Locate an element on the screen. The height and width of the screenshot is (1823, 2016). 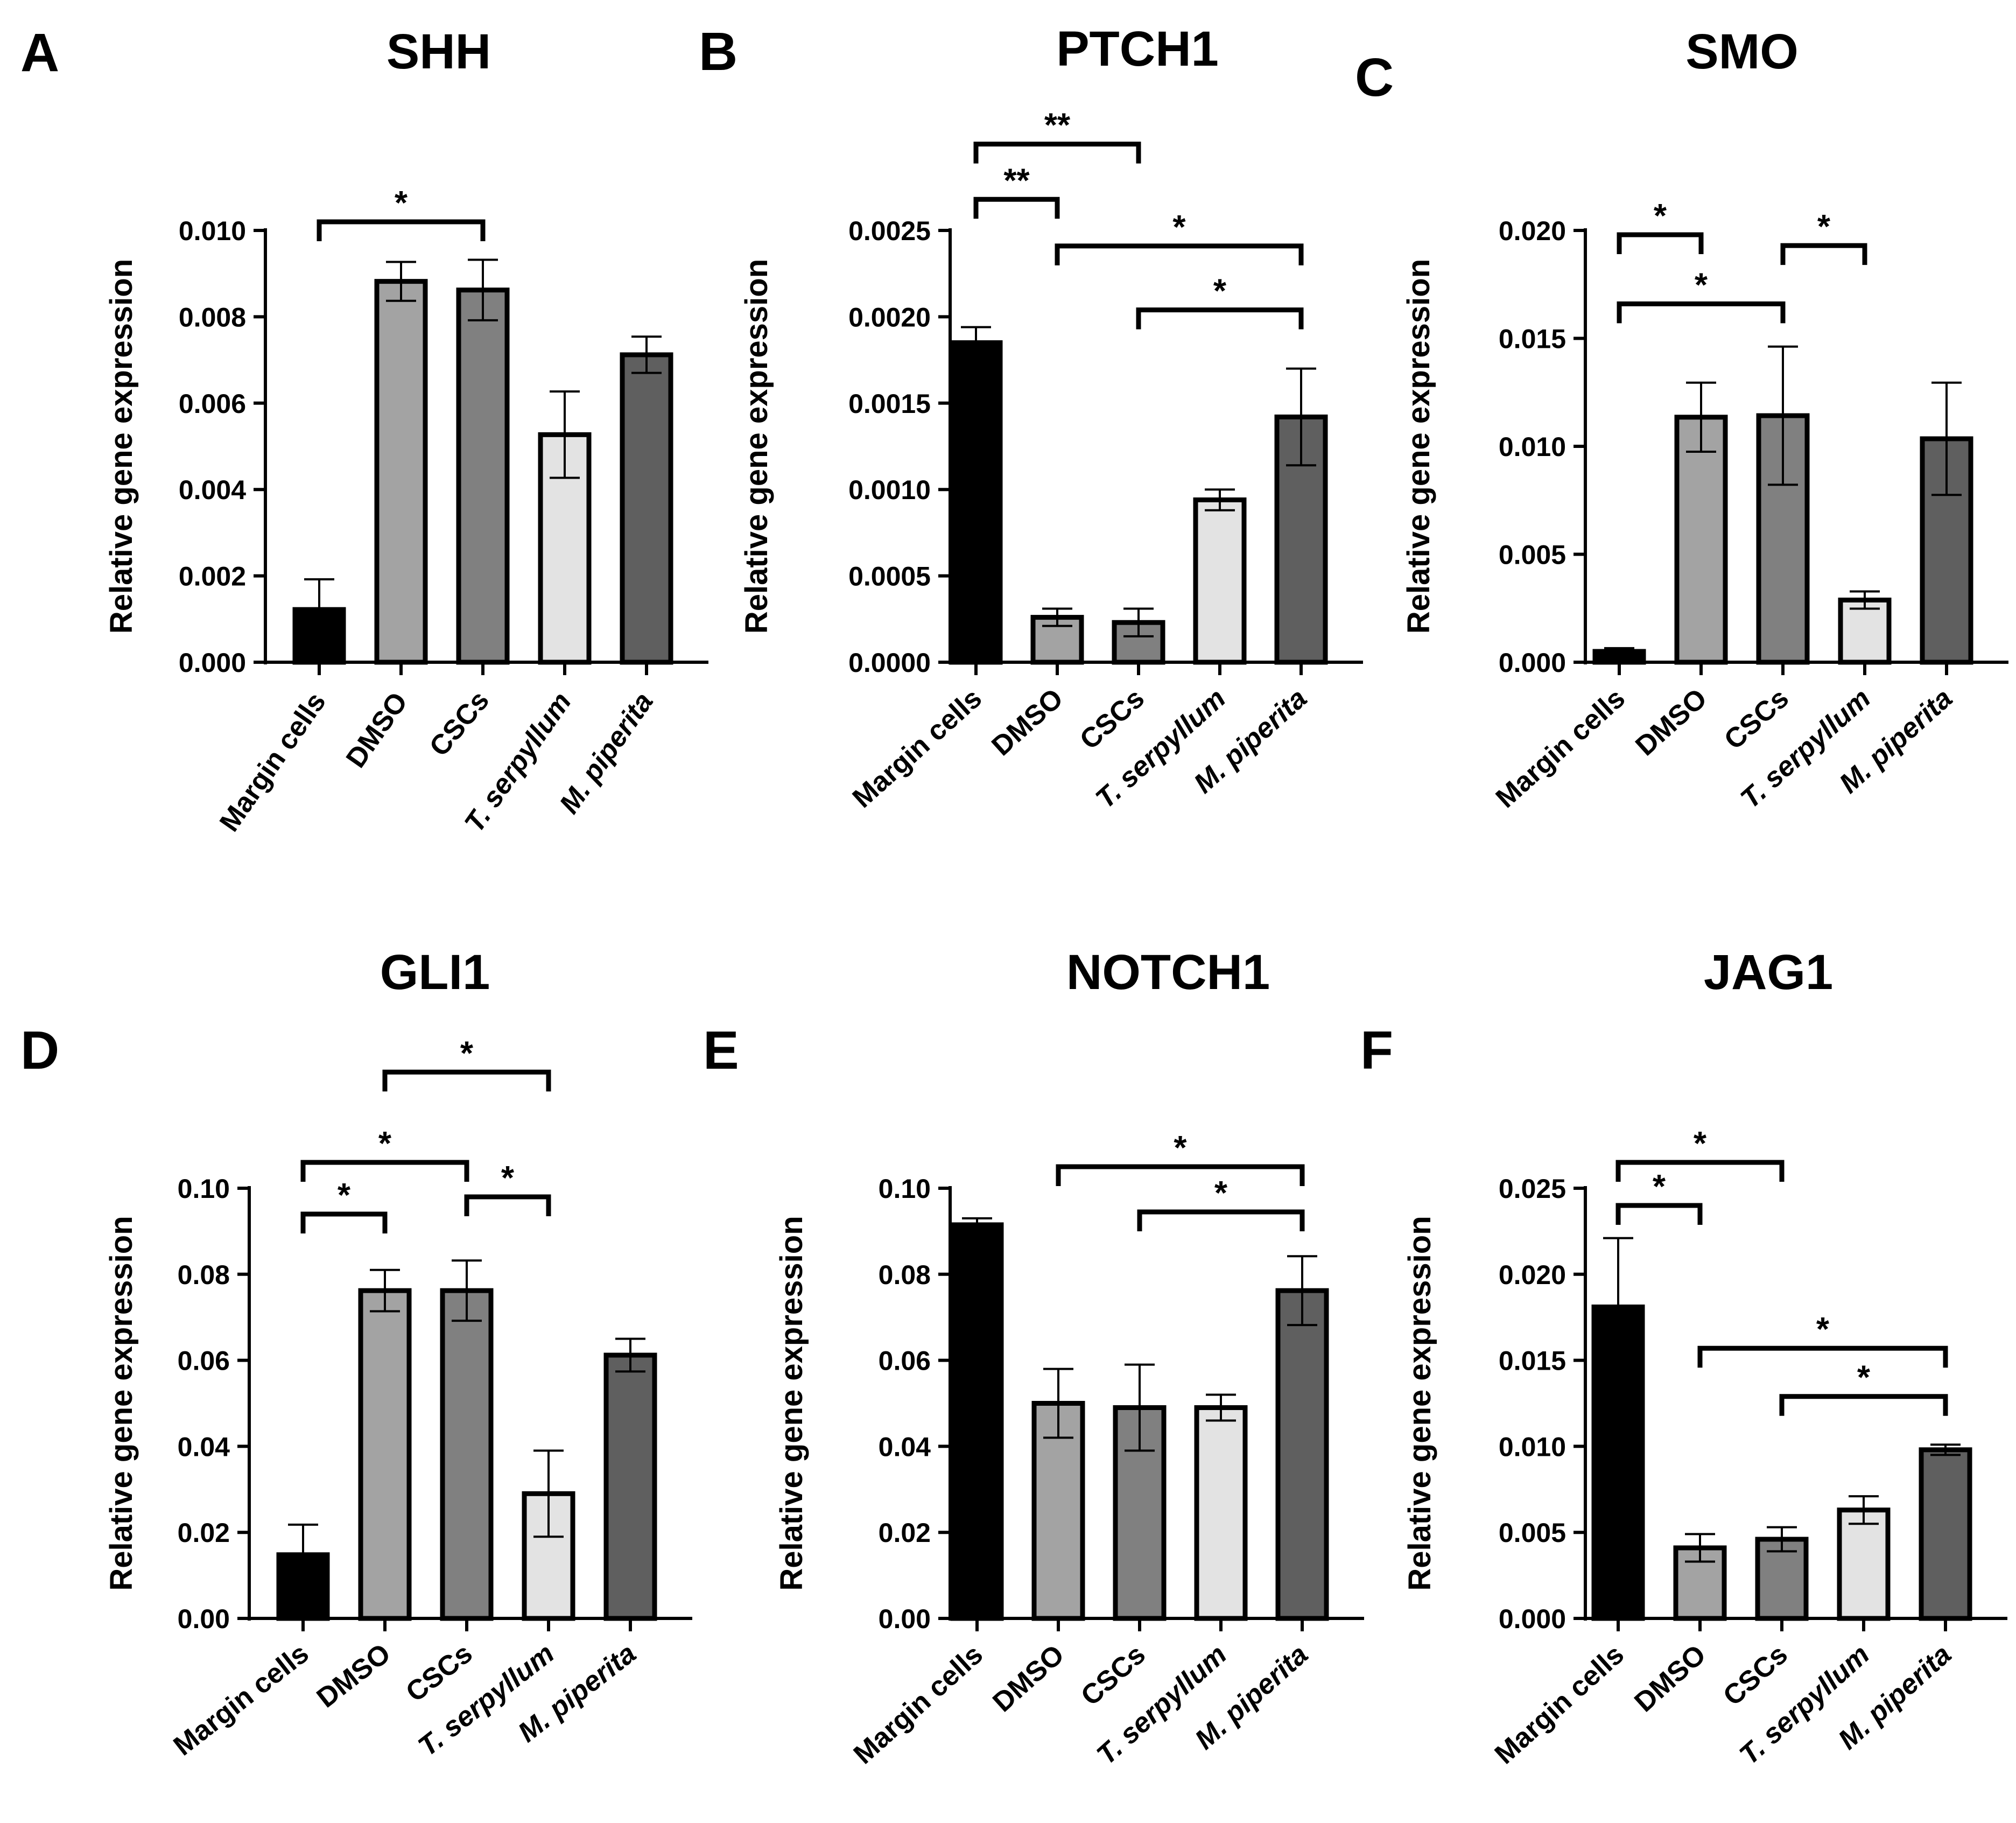
panel-letter: B is located at coordinates (718, 52).